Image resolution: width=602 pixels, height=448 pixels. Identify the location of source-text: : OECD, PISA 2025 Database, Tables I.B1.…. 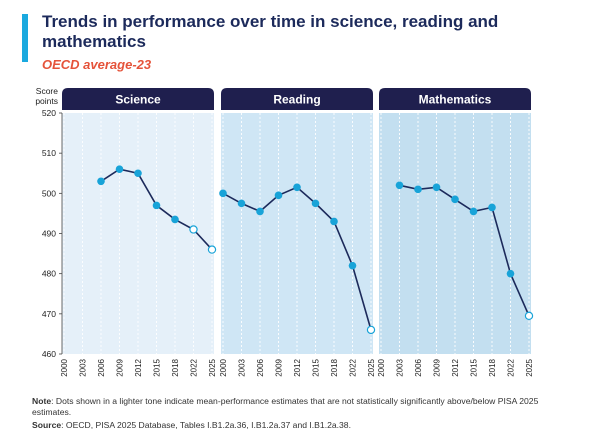
(206, 425).